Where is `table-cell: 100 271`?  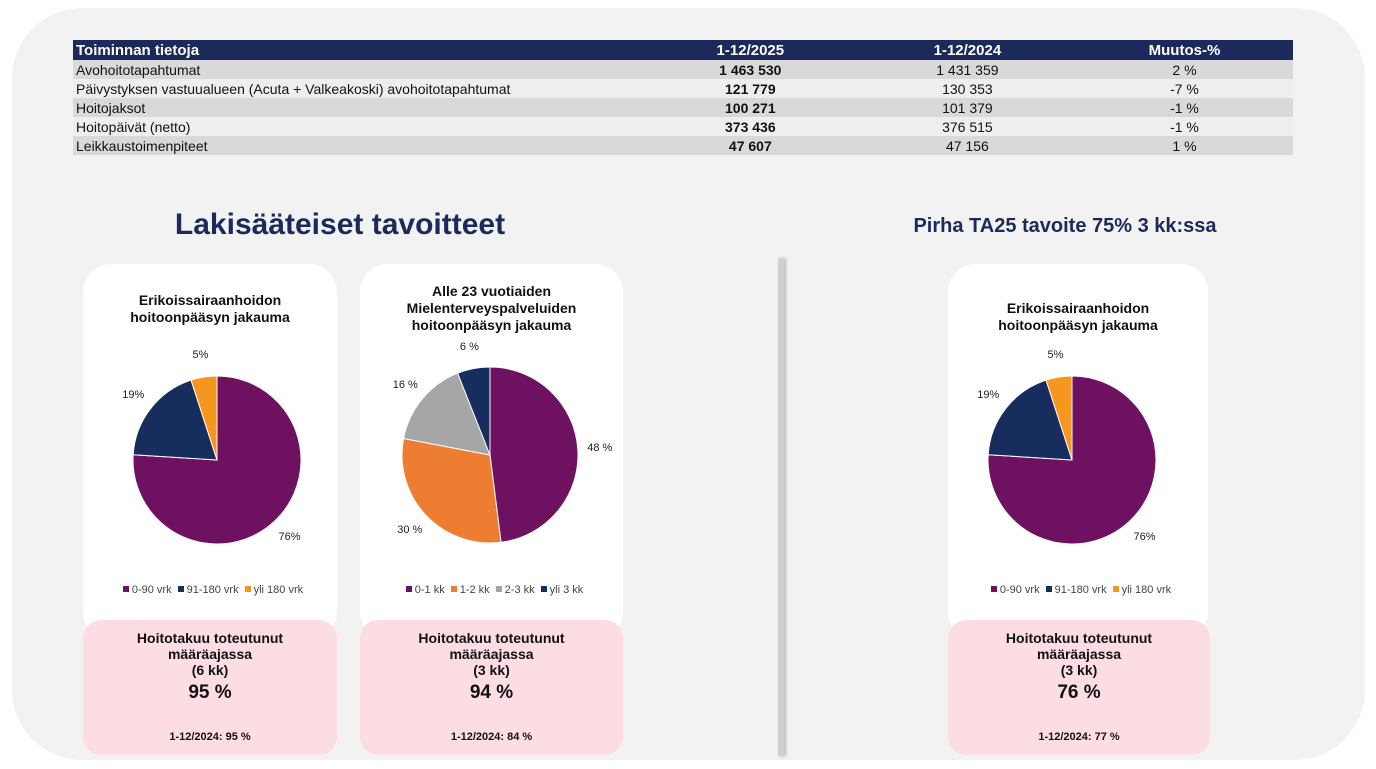
table-cell: 100 271 is located at coordinates (750, 107).